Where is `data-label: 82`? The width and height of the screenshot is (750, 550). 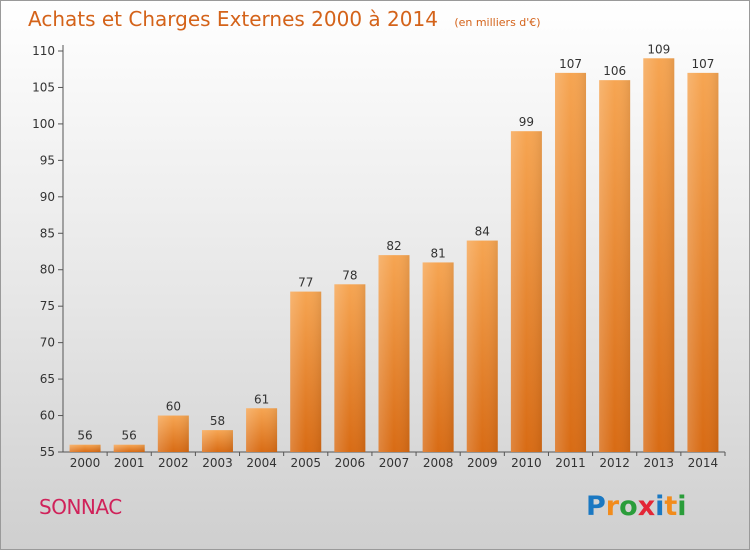
data-label: 82 is located at coordinates (393, 246).